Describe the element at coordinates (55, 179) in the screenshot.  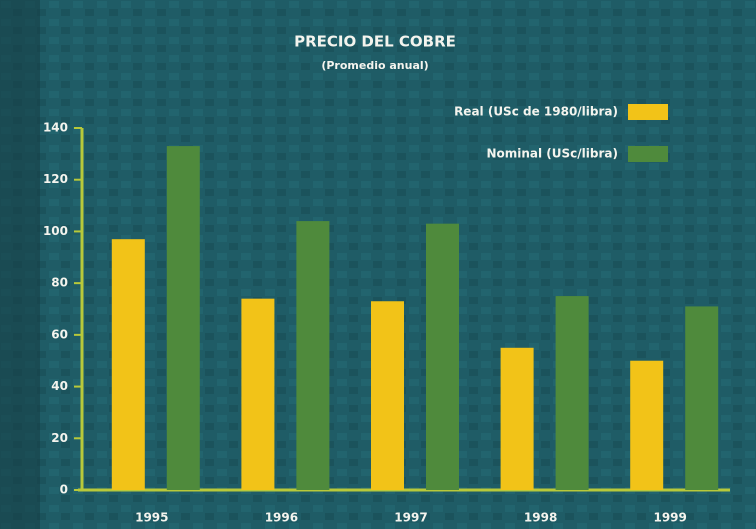
I see `y-tick-label: 120` at that location.